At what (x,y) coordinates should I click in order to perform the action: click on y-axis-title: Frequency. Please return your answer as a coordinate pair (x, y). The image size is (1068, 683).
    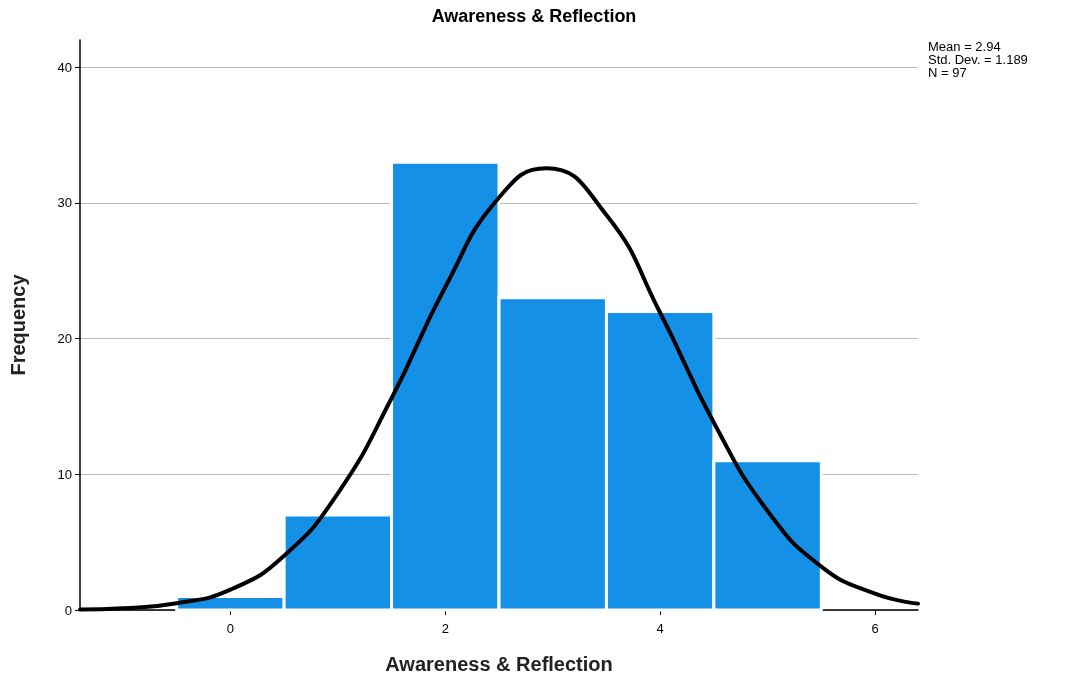
    Looking at the image, I should click on (18, 324).